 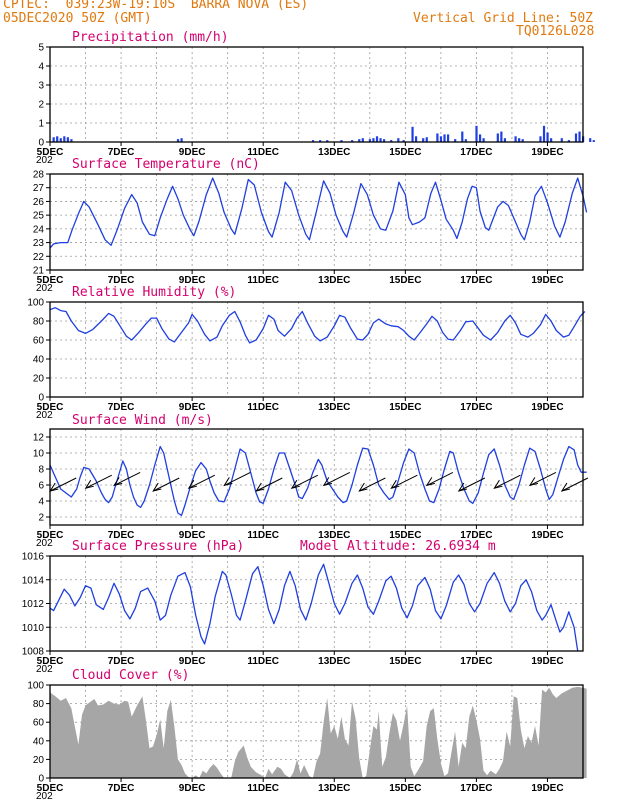 What do you see at coordinates (150, 37) in the screenshot?
I see `precip-title: Precipitation (mm/h)` at bounding box center [150, 37].